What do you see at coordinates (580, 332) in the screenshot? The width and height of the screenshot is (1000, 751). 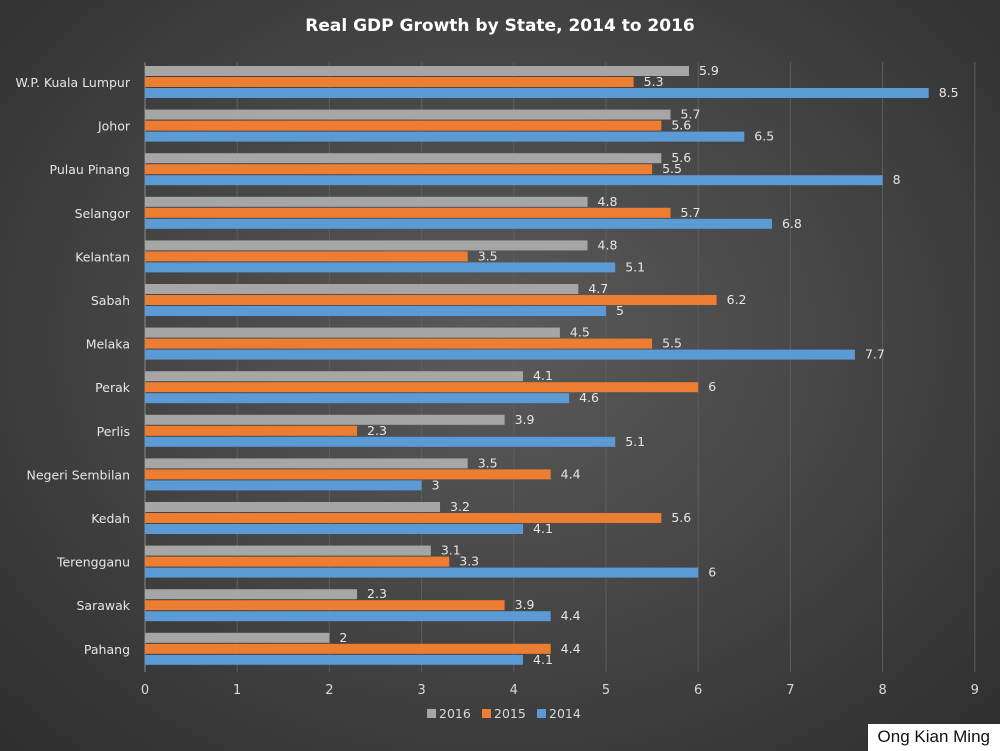 I see `data-label: 4.5` at bounding box center [580, 332].